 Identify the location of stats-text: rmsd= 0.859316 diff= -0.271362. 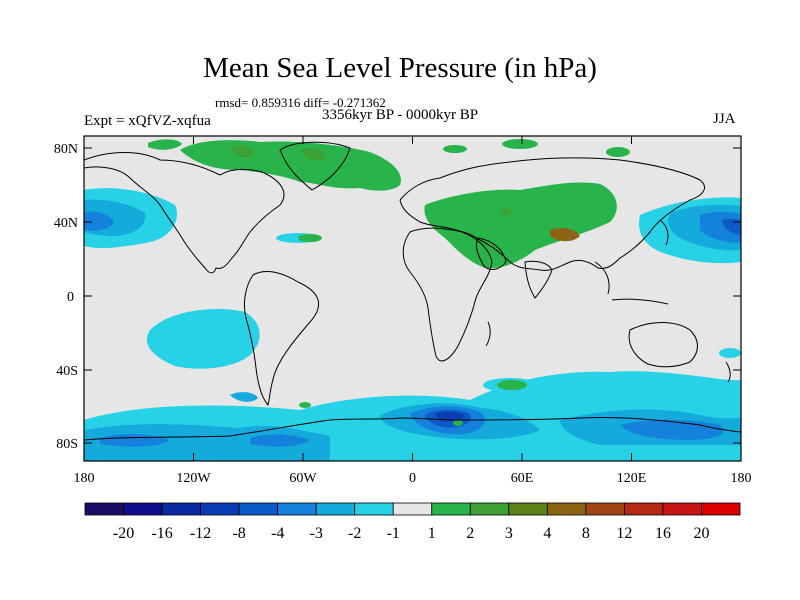
(300, 102).